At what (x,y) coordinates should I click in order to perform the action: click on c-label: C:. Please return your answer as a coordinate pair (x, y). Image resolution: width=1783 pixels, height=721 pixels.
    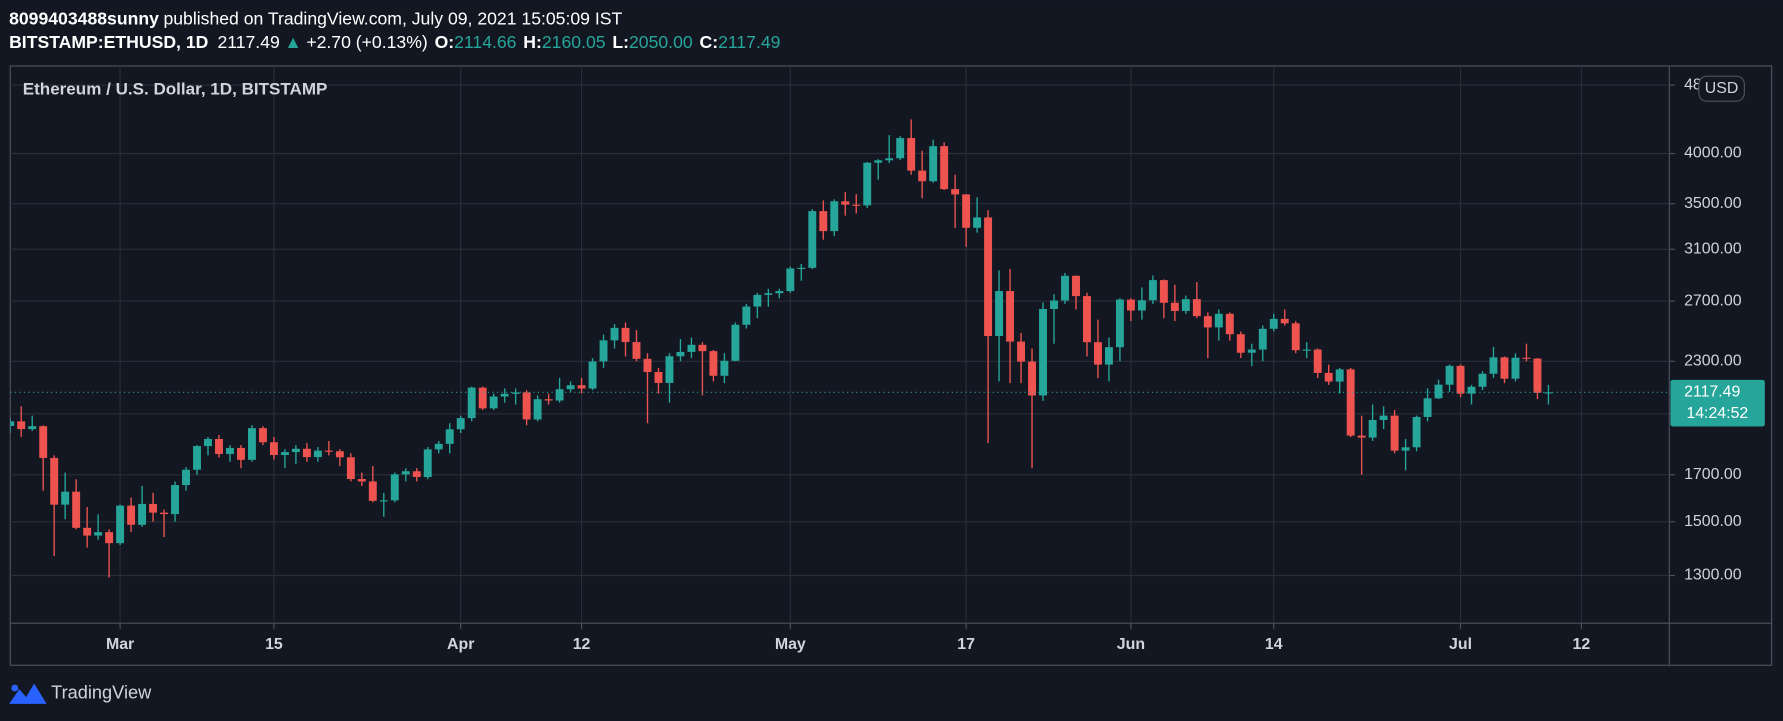
    Looking at the image, I should click on (708, 42).